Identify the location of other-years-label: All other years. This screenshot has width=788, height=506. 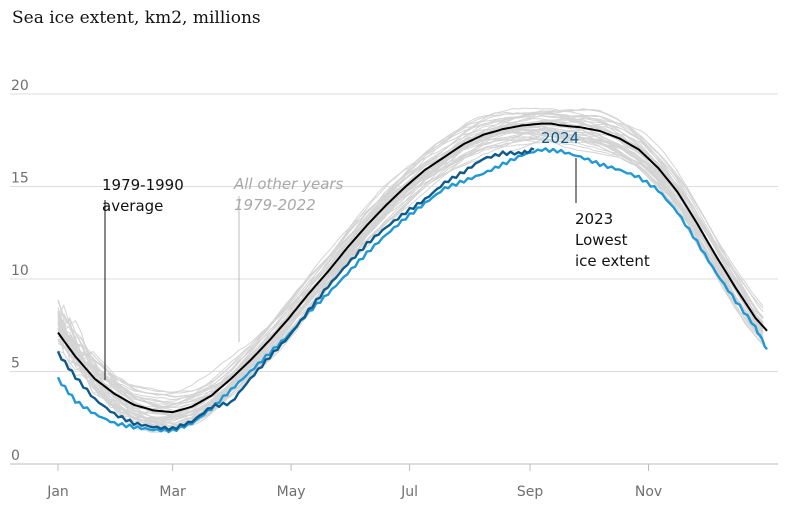
(288, 184).